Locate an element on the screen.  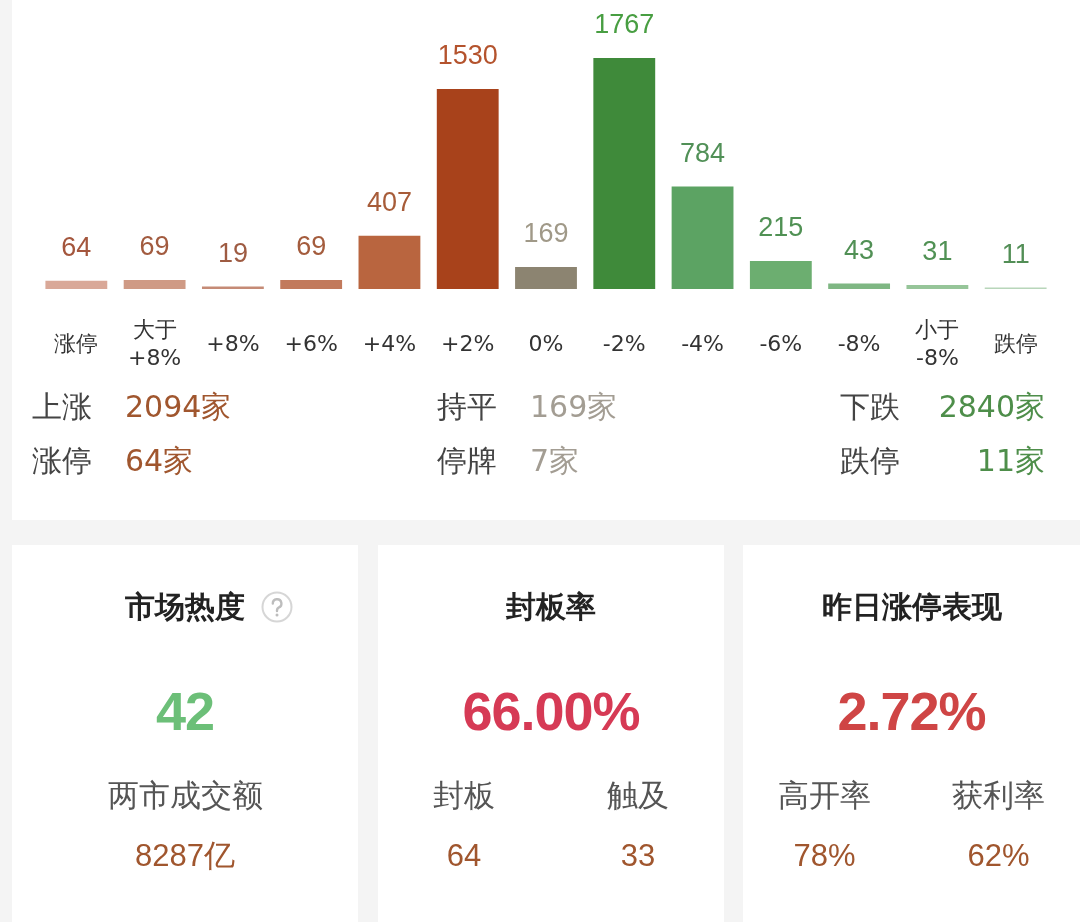
text: 2.72% is located at coordinates (911, 711).